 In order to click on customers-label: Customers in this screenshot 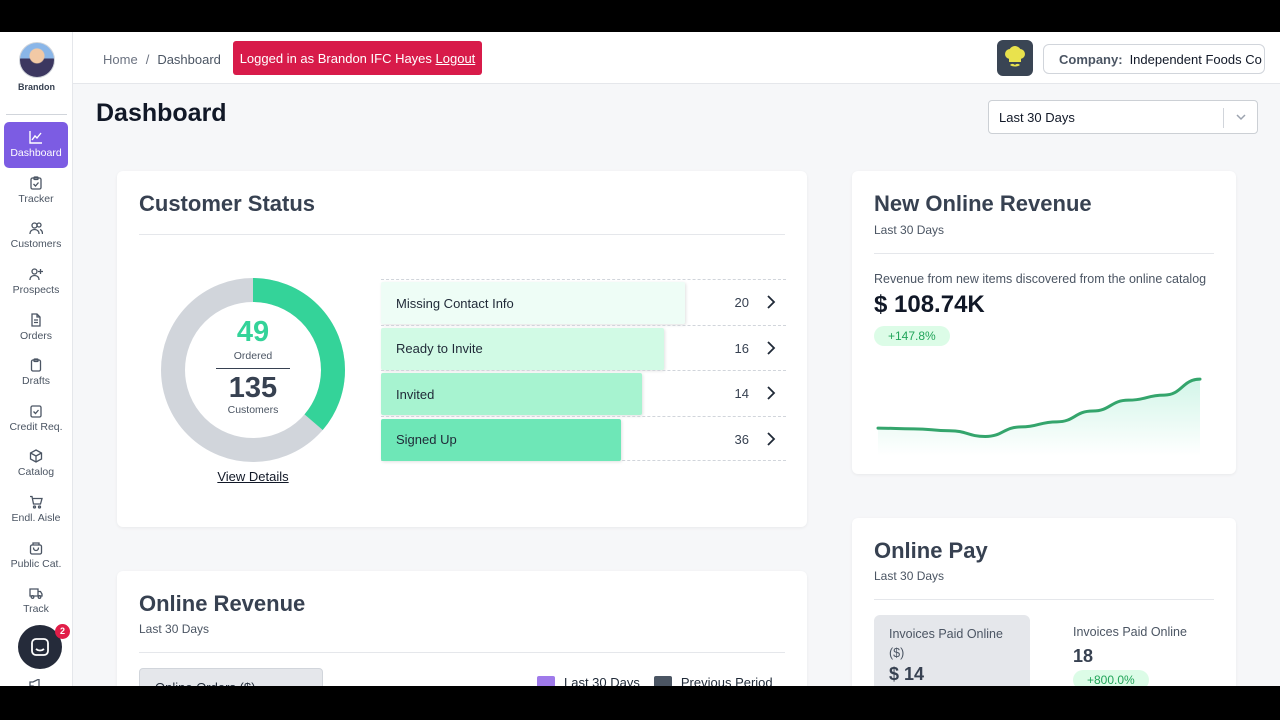, I will do `click(253, 410)`.